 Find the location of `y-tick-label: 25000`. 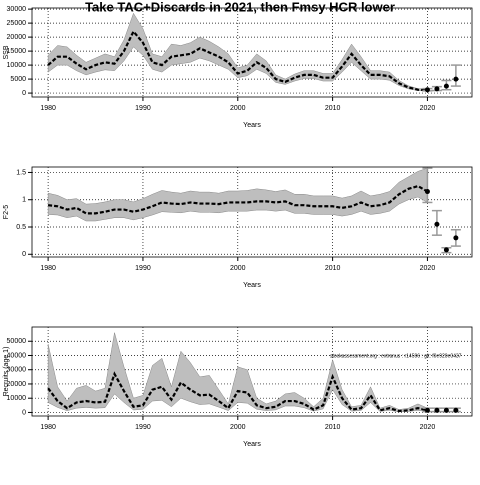

y-tick-label: 25000 is located at coordinates (17, 23).